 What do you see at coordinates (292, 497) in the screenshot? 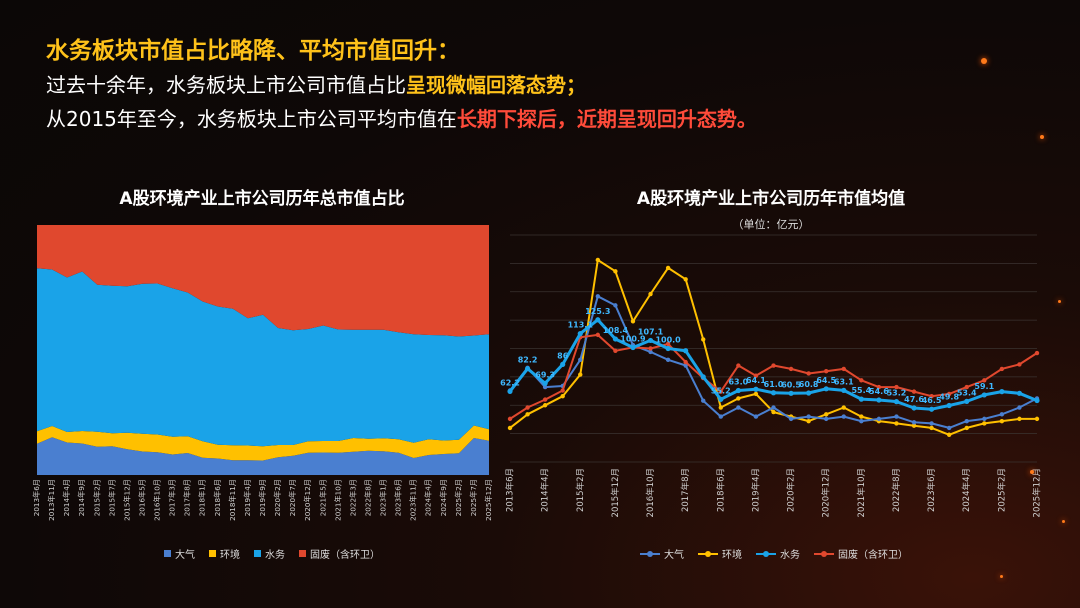
I see `area-x-tick-label: 2020年7月` at bounding box center [292, 497].